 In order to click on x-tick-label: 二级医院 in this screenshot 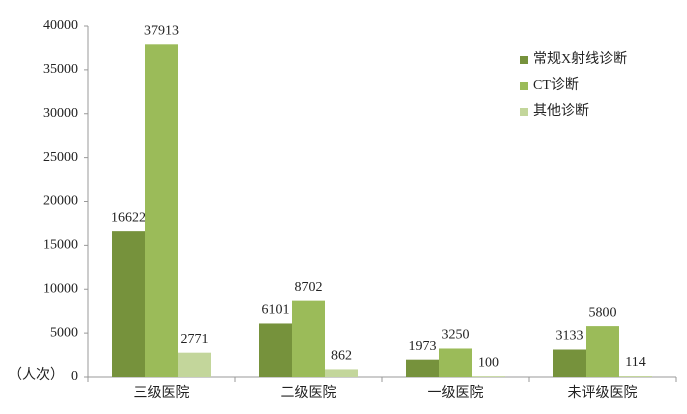, I will do `click(309, 393)`.